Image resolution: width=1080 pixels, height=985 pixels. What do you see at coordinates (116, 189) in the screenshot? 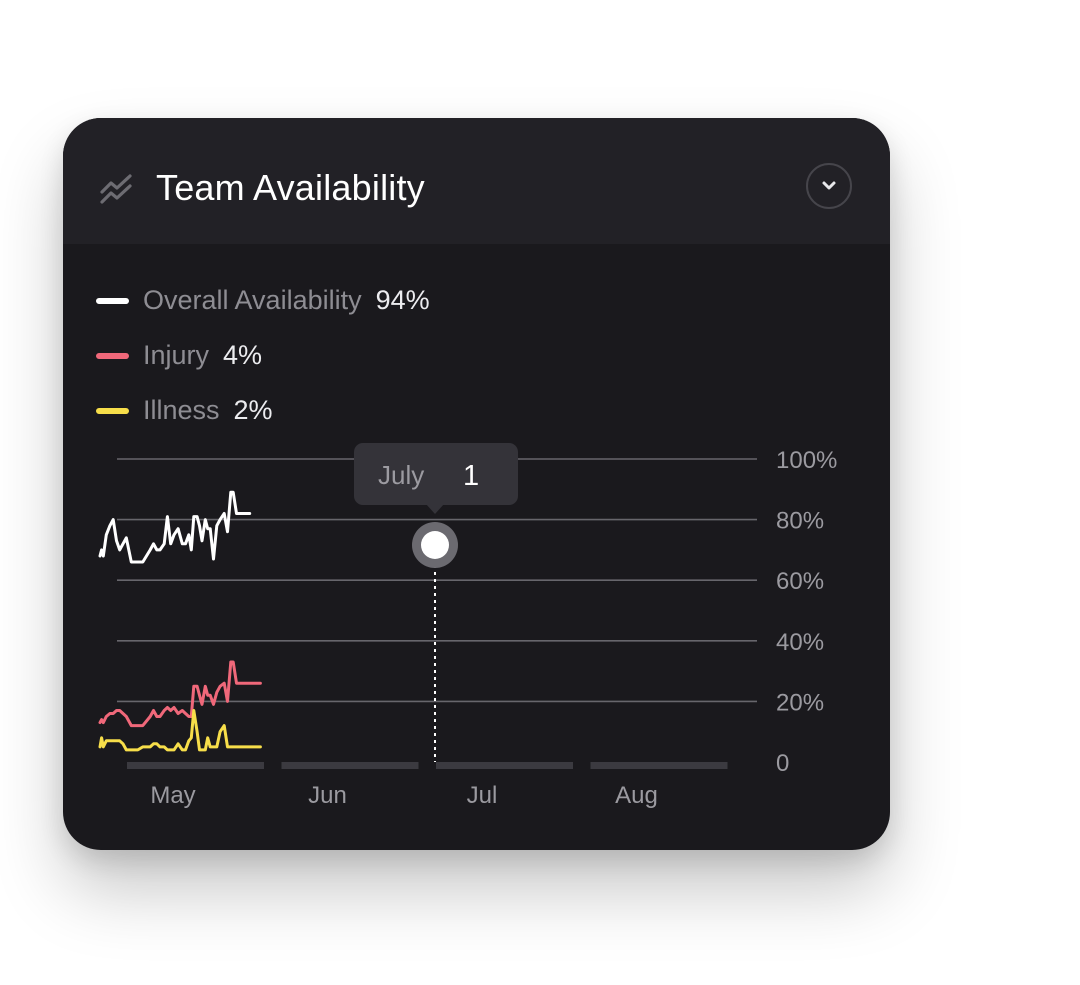
I see `trend-lines-icon` at bounding box center [116, 189].